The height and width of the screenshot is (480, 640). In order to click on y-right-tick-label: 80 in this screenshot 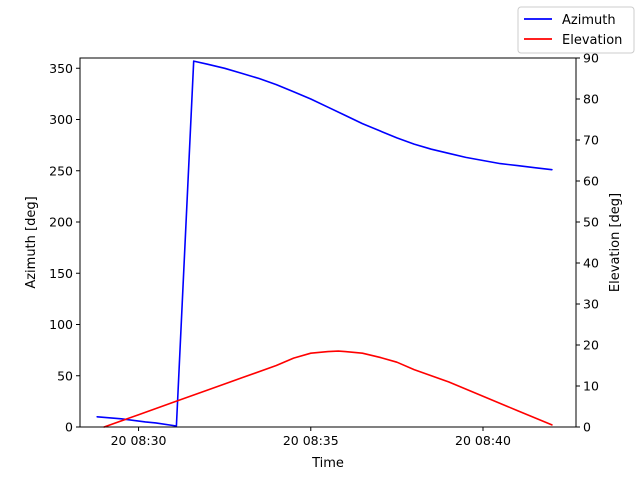, I will do `click(591, 99)`.